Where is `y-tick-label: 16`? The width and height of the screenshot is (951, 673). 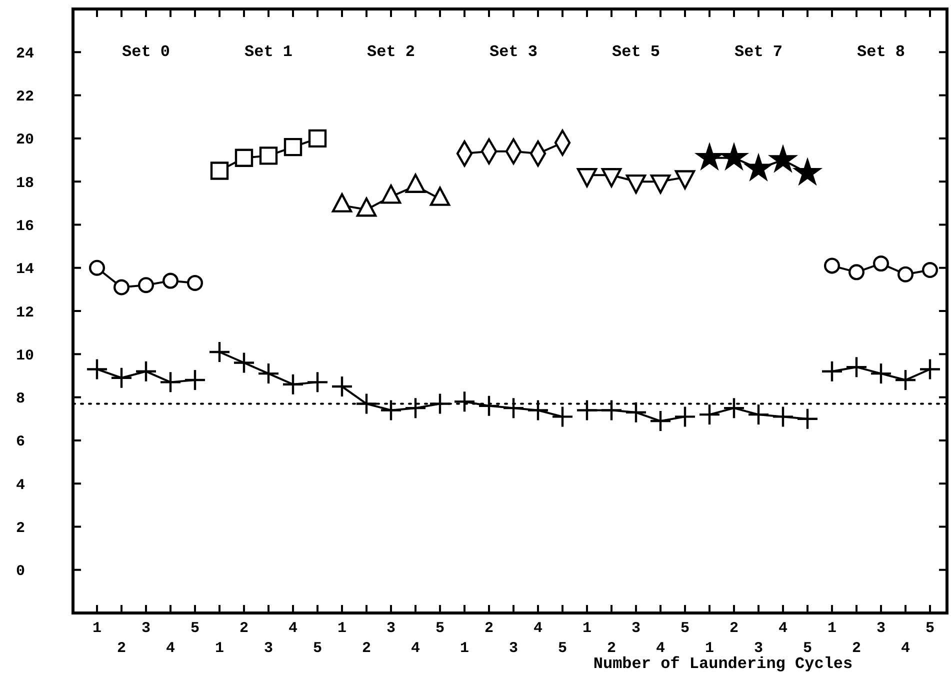 y-tick-label: 16 is located at coordinates (25, 226).